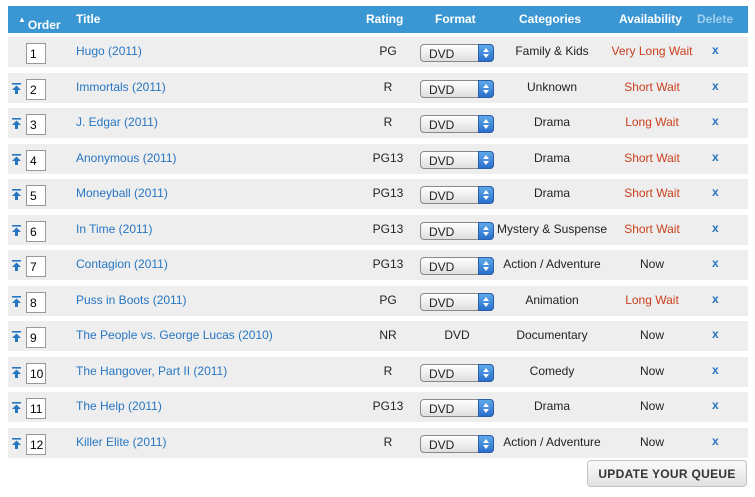 This screenshot has width=755, height=497. What do you see at coordinates (36, 89) in the screenshot?
I see `order-input: 2` at bounding box center [36, 89].